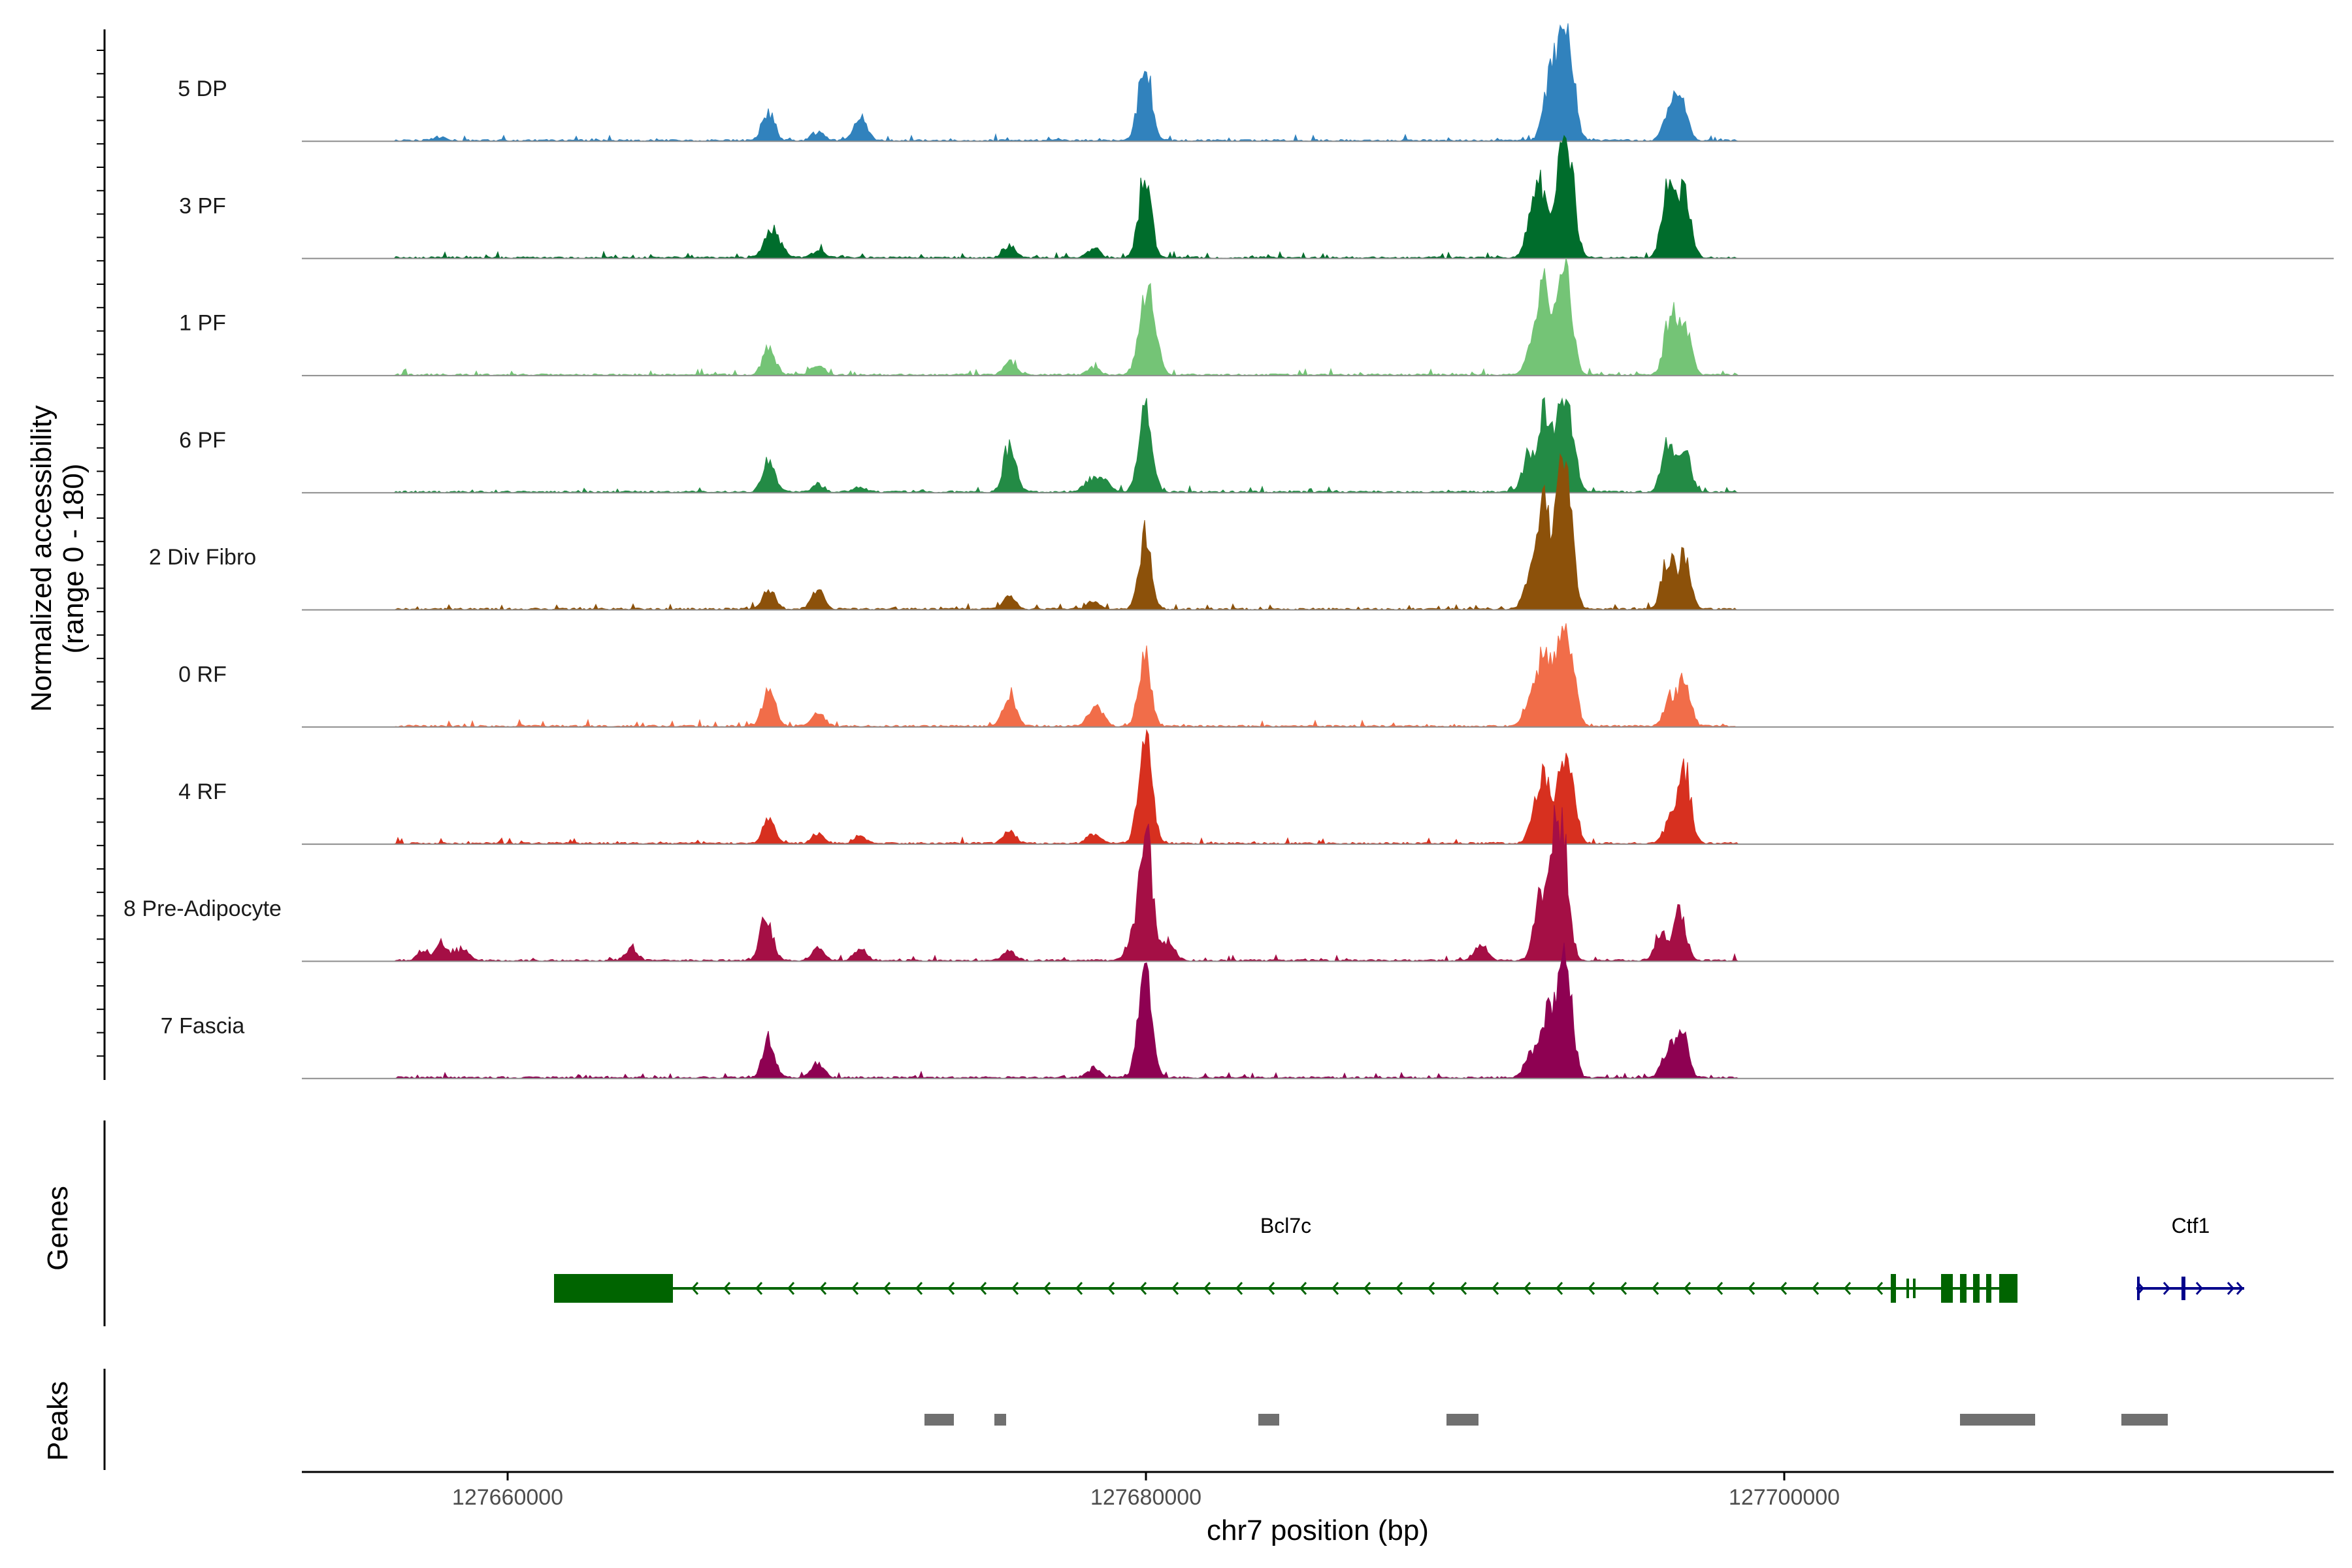 The image size is (2352, 1568). What do you see at coordinates (1318, 532) in the screenshot?
I see `coverage-area-2-div-fibro` at bounding box center [1318, 532].